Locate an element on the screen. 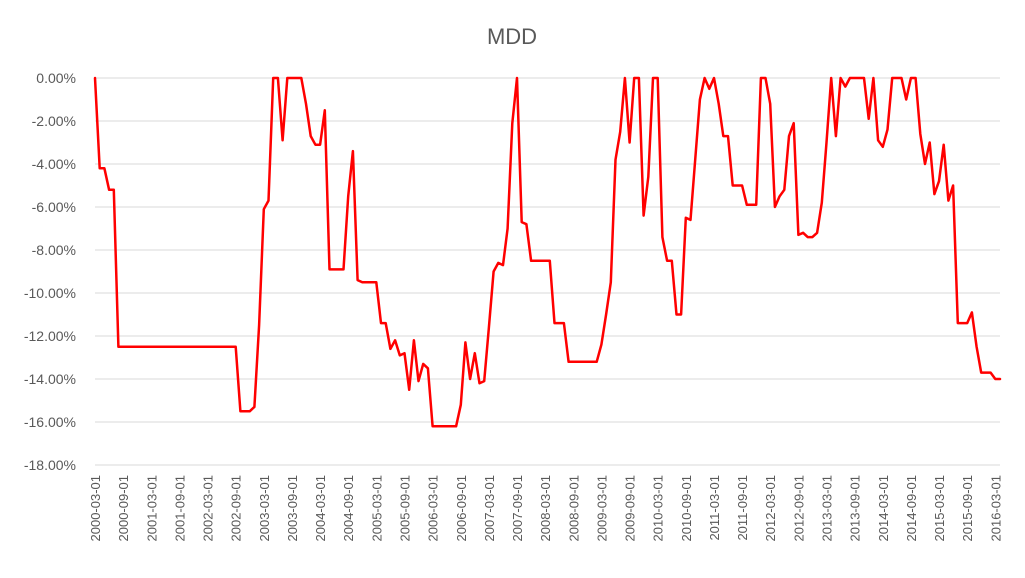 The image size is (1025, 578). y-tick-label: -6.00% is located at coordinates (54, 207).